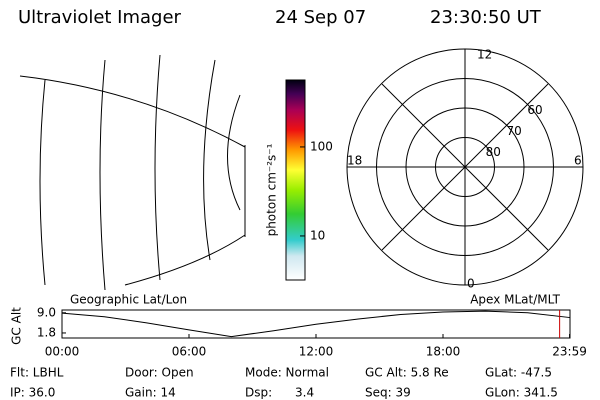 Image resolution: width=600 pixels, height=400 pixels. What do you see at coordinates (287, 373) in the screenshot?
I see `footer-field: Mode: Normal` at bounding box center [287, 373].